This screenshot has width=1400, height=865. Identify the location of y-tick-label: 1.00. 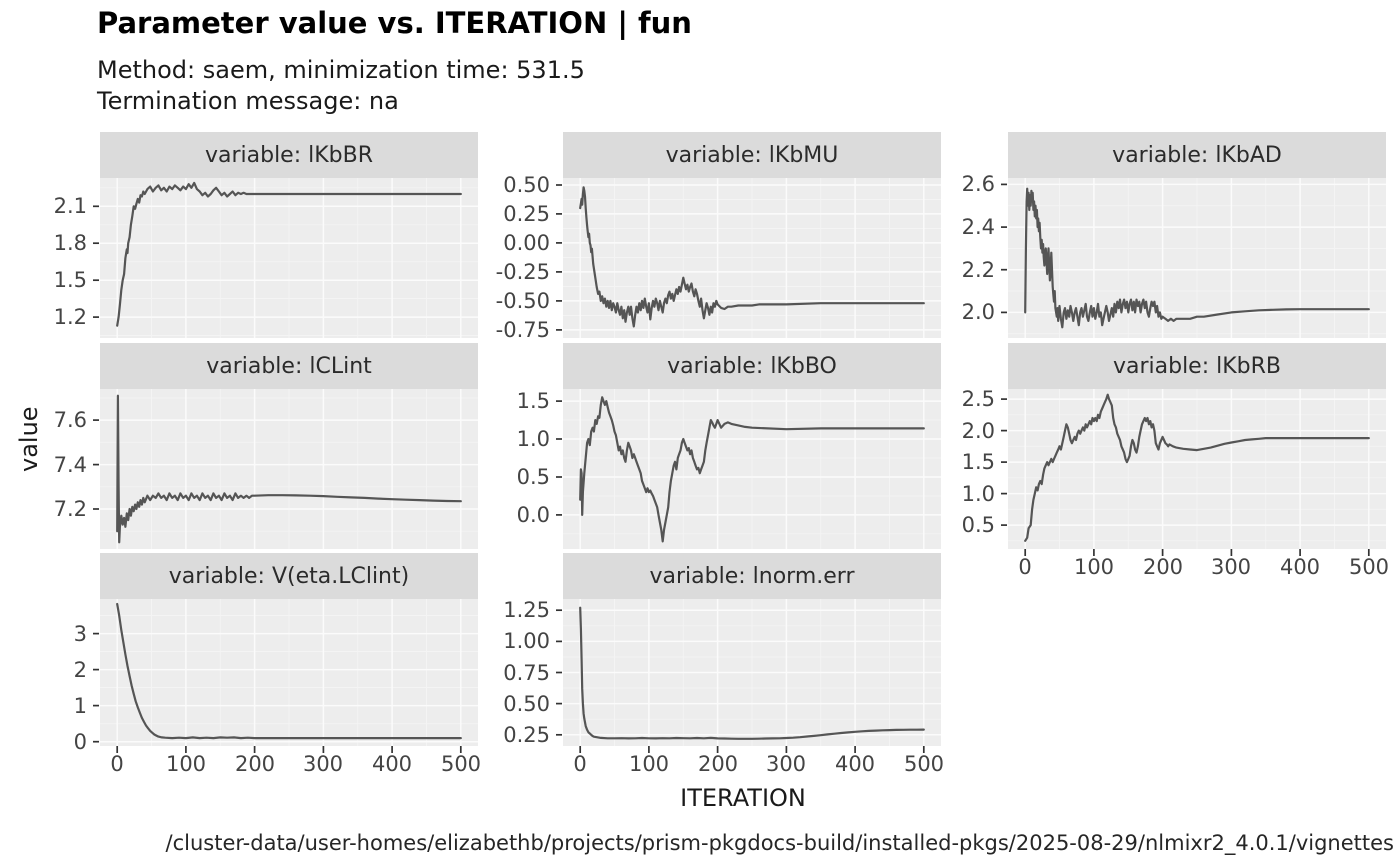
(526, 641).